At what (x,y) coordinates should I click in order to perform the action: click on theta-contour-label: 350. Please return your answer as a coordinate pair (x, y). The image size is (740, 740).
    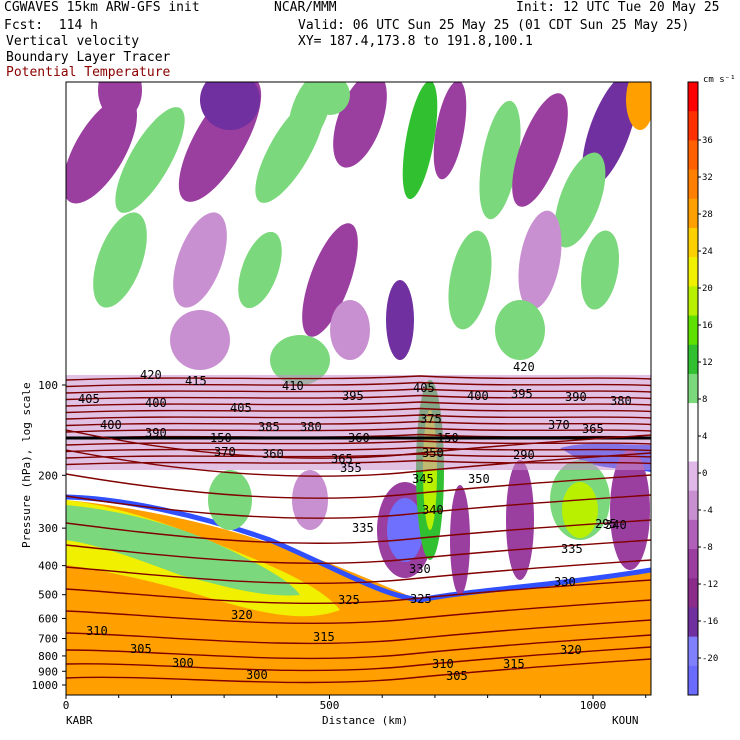
    Looking at the image, I should click on (433, 453).